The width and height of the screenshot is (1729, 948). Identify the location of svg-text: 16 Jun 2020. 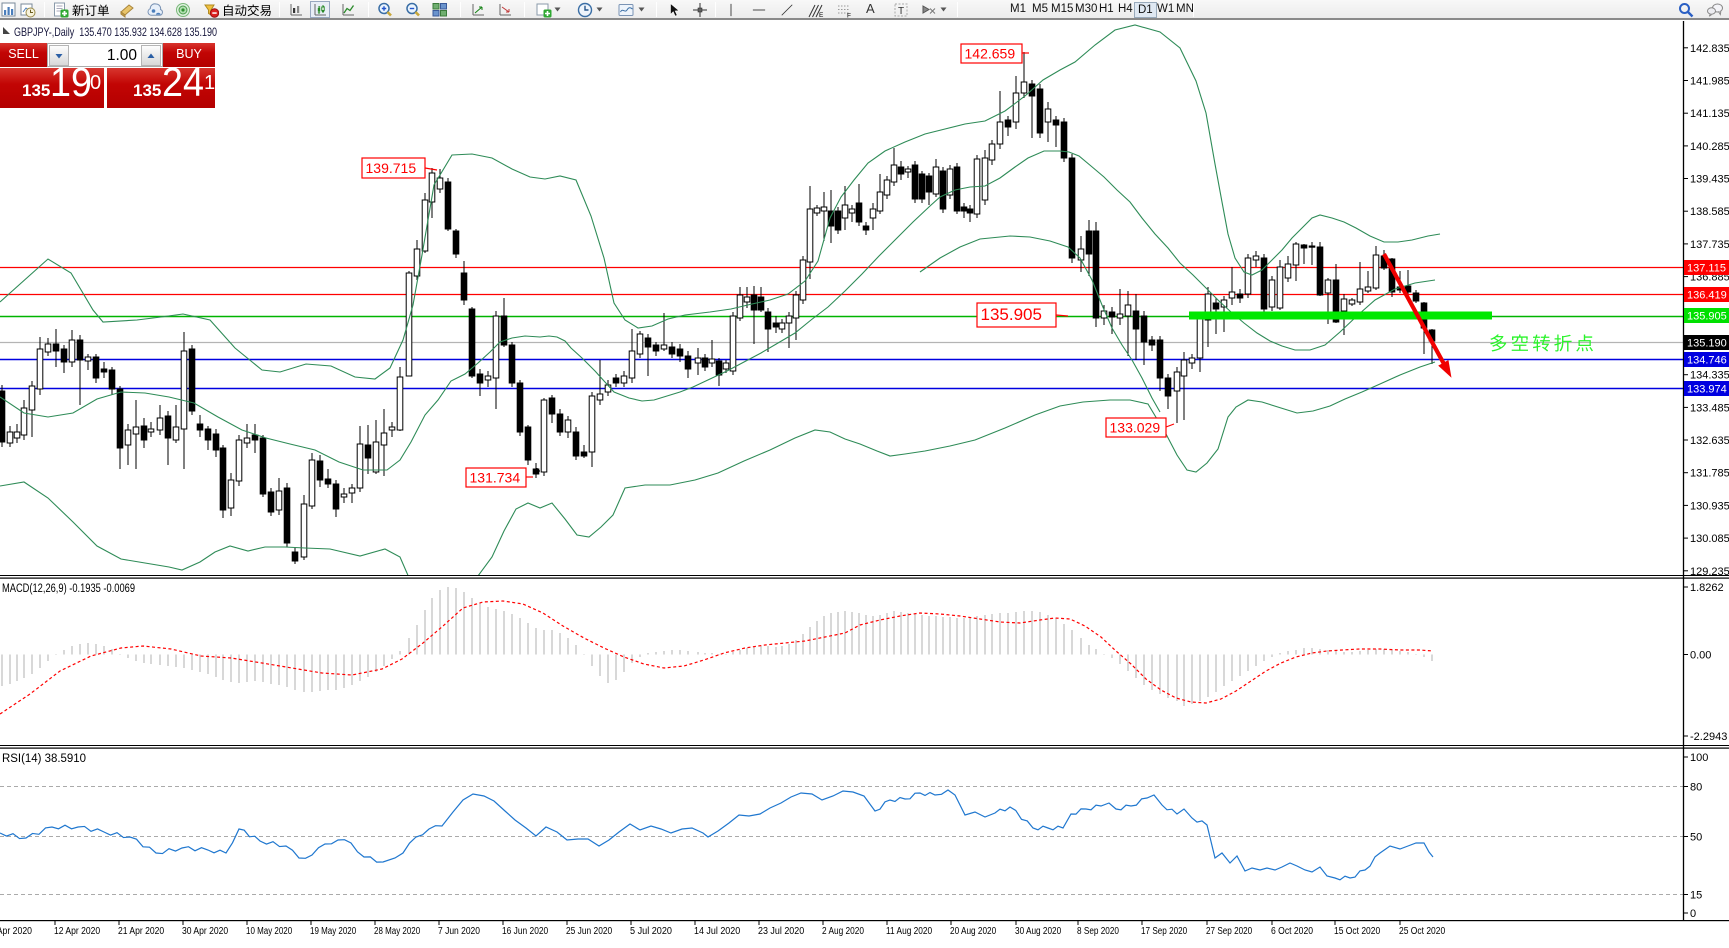
(525, 931).